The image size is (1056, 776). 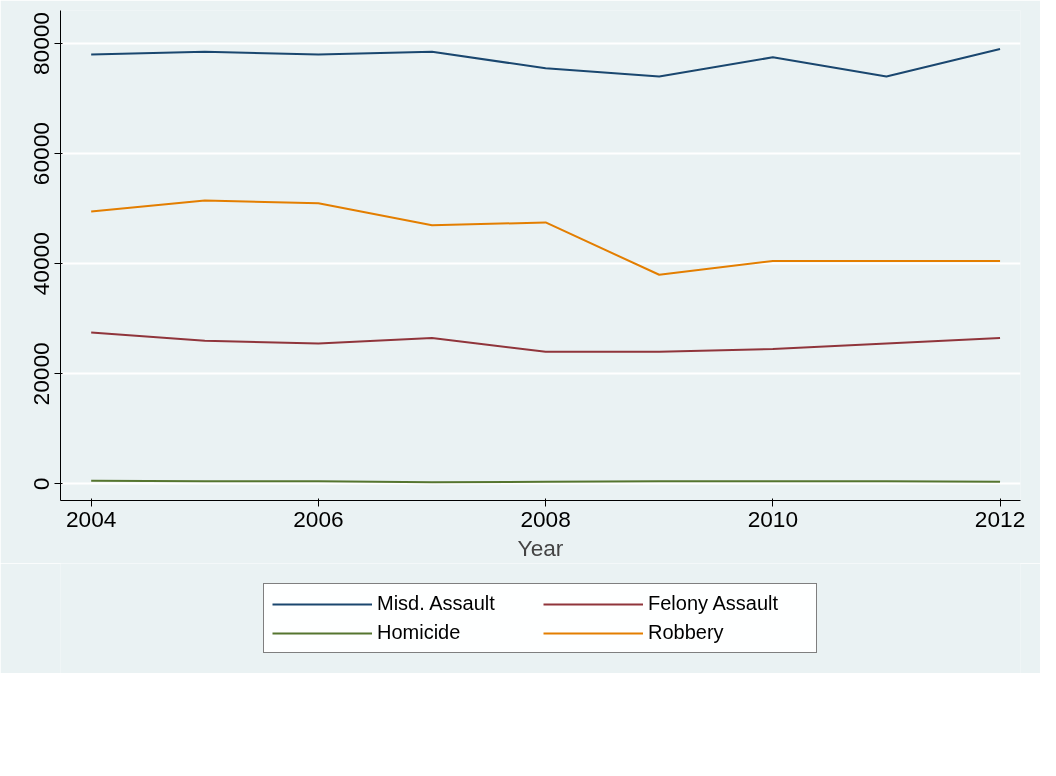 I want to click on legend-label: Homicide, so click(x=419, y=632).